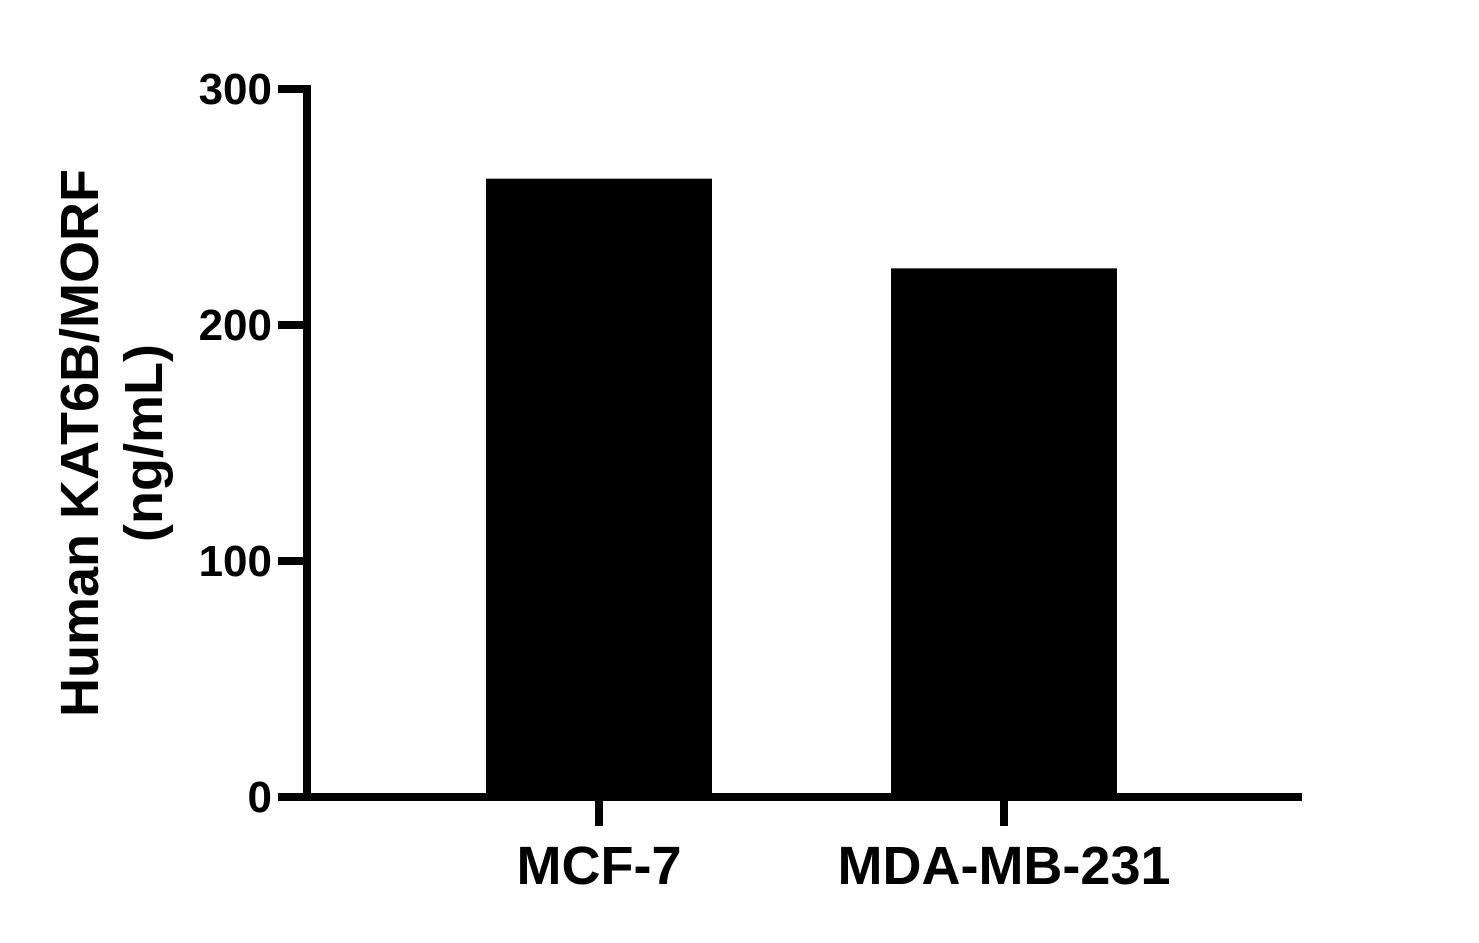  What do you see at coordinates (599, 866) in the screenshot?
I see `x-tick-label: MCF-7` at bounding box center [599, 866].